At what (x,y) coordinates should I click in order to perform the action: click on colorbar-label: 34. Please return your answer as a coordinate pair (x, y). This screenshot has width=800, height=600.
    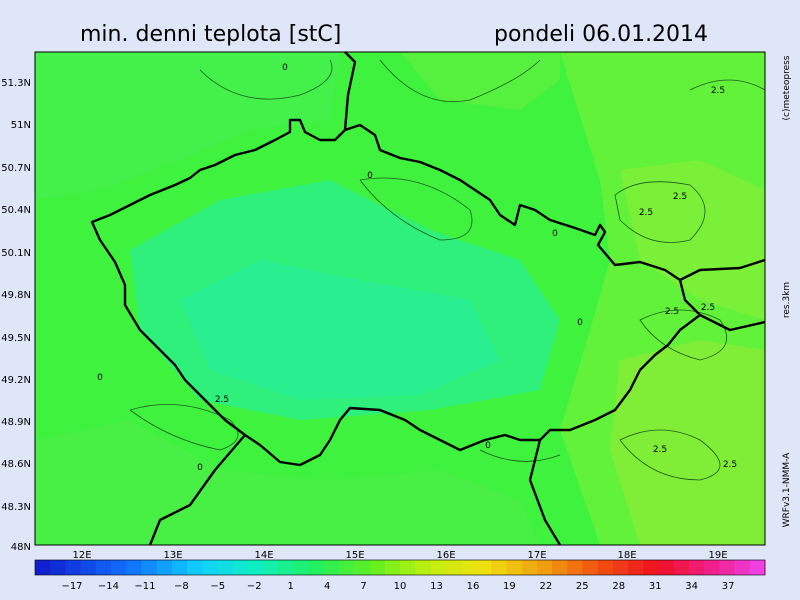
    Looking at the image, I should click on (691, 586).